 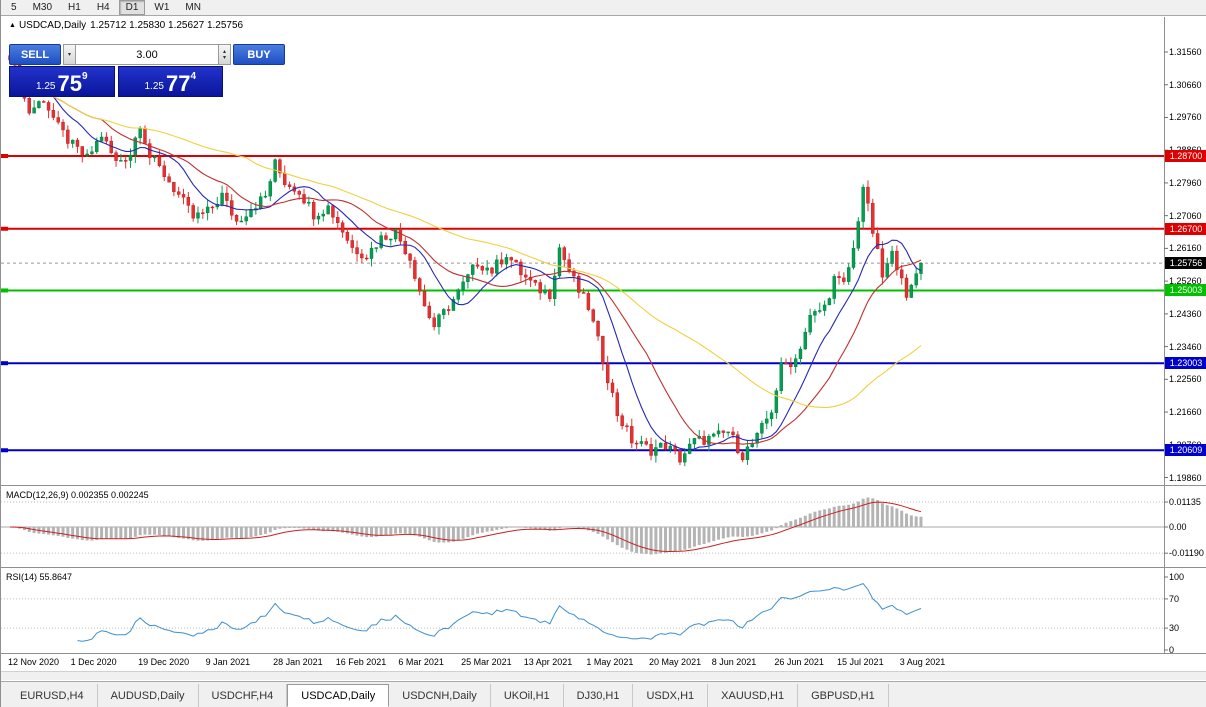 What do you see at coordinates (671, 695) in the screenshot?
I see `chart-tab-usdx-h1: USDX,H1` at bounding box center [671, 695].